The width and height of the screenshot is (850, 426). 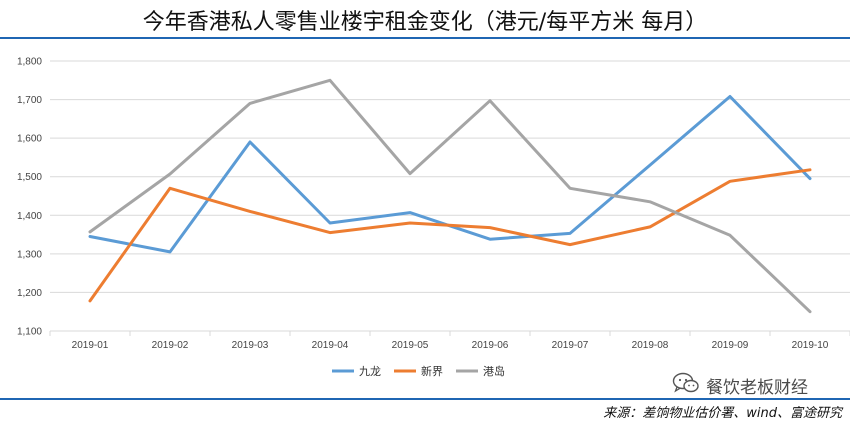 What do you see at coordinates (425, 38) in the screenshot?
I see `title-divider` at bounding box center [425, 38].